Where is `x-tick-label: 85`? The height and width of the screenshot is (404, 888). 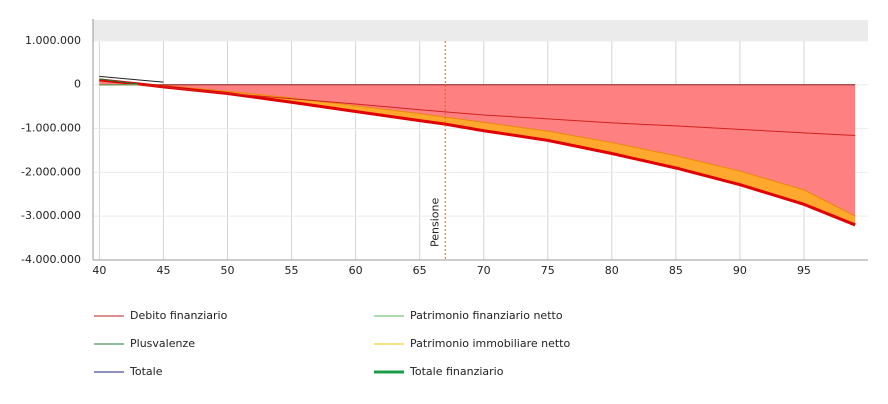 x-tick-label: 85 is located at coordinates (676, 270).